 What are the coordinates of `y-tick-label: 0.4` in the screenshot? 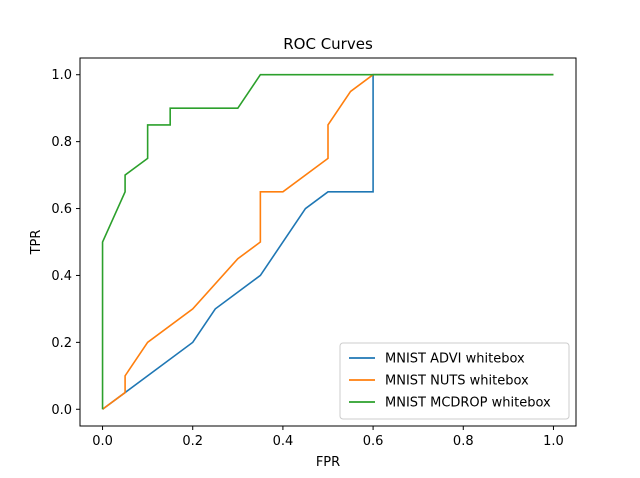 It's located at (61, 276).